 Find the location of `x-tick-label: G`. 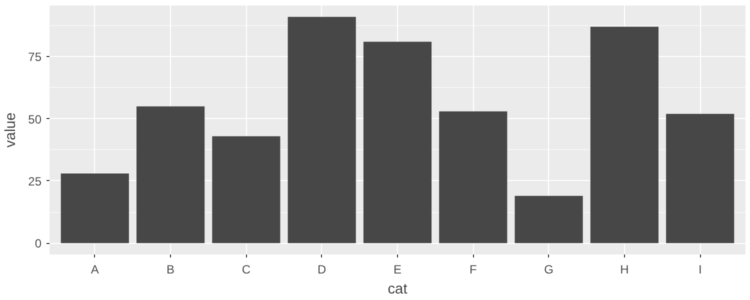

x-tick-label: G is located at coordinates (549, 269).